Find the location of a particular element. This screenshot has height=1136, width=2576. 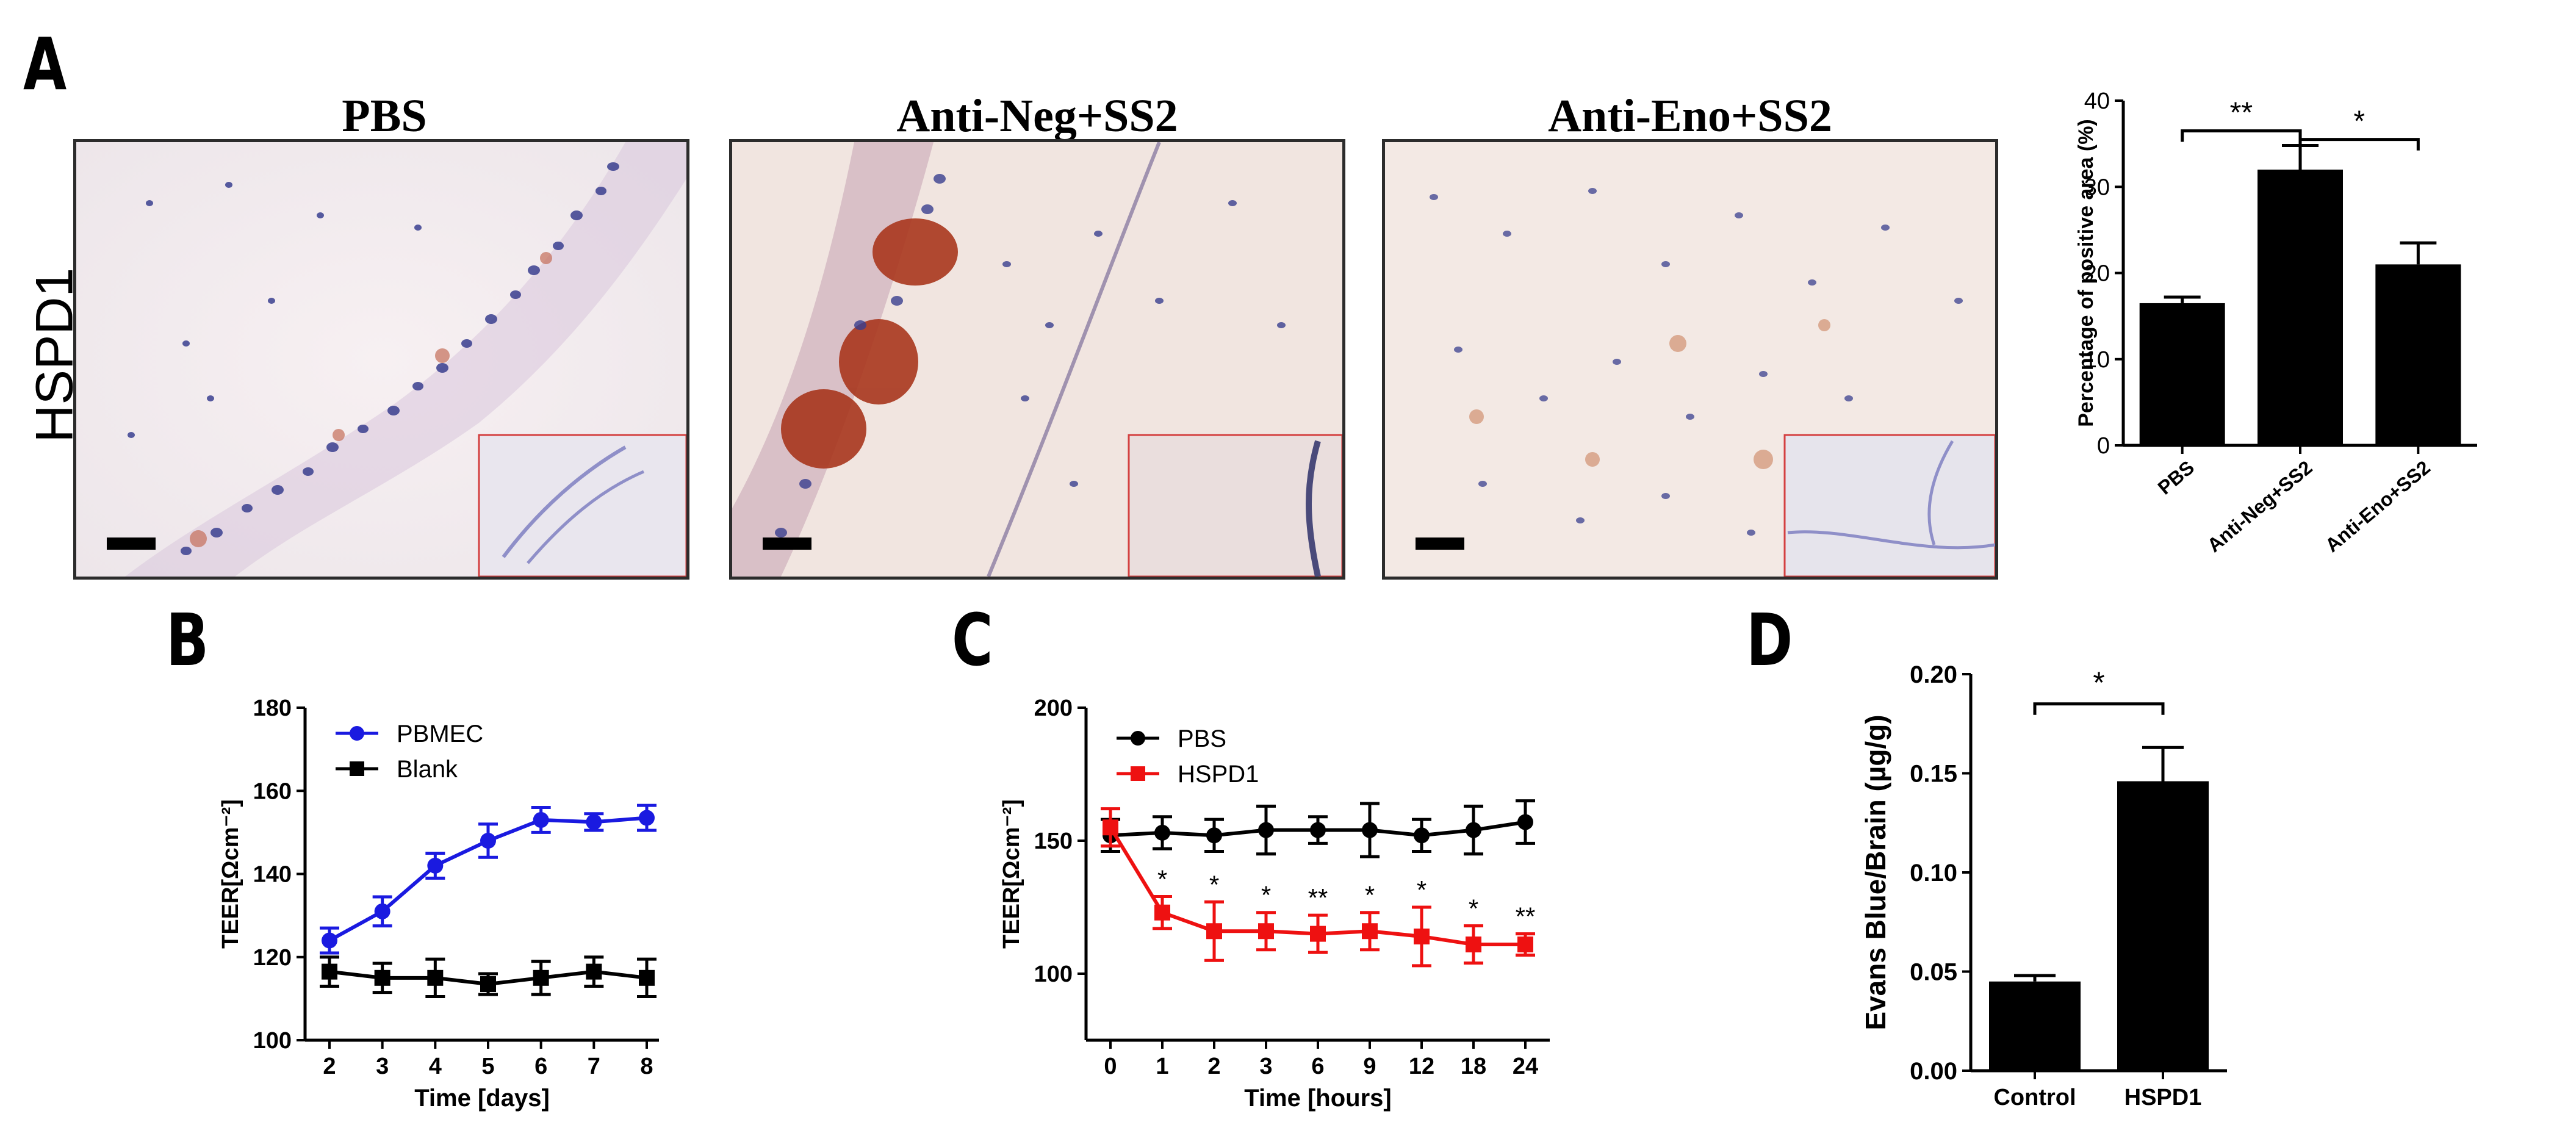

micrograph-anti-eno is located at coordinates (1690, 359).